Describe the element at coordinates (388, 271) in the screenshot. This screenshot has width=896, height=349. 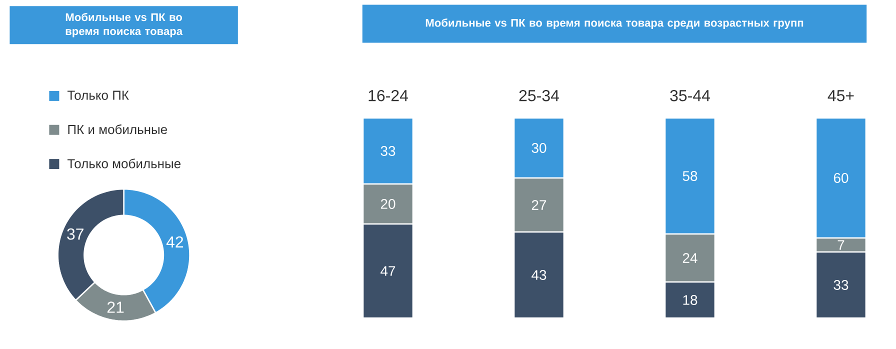
I see `data-label: 47` at that location.